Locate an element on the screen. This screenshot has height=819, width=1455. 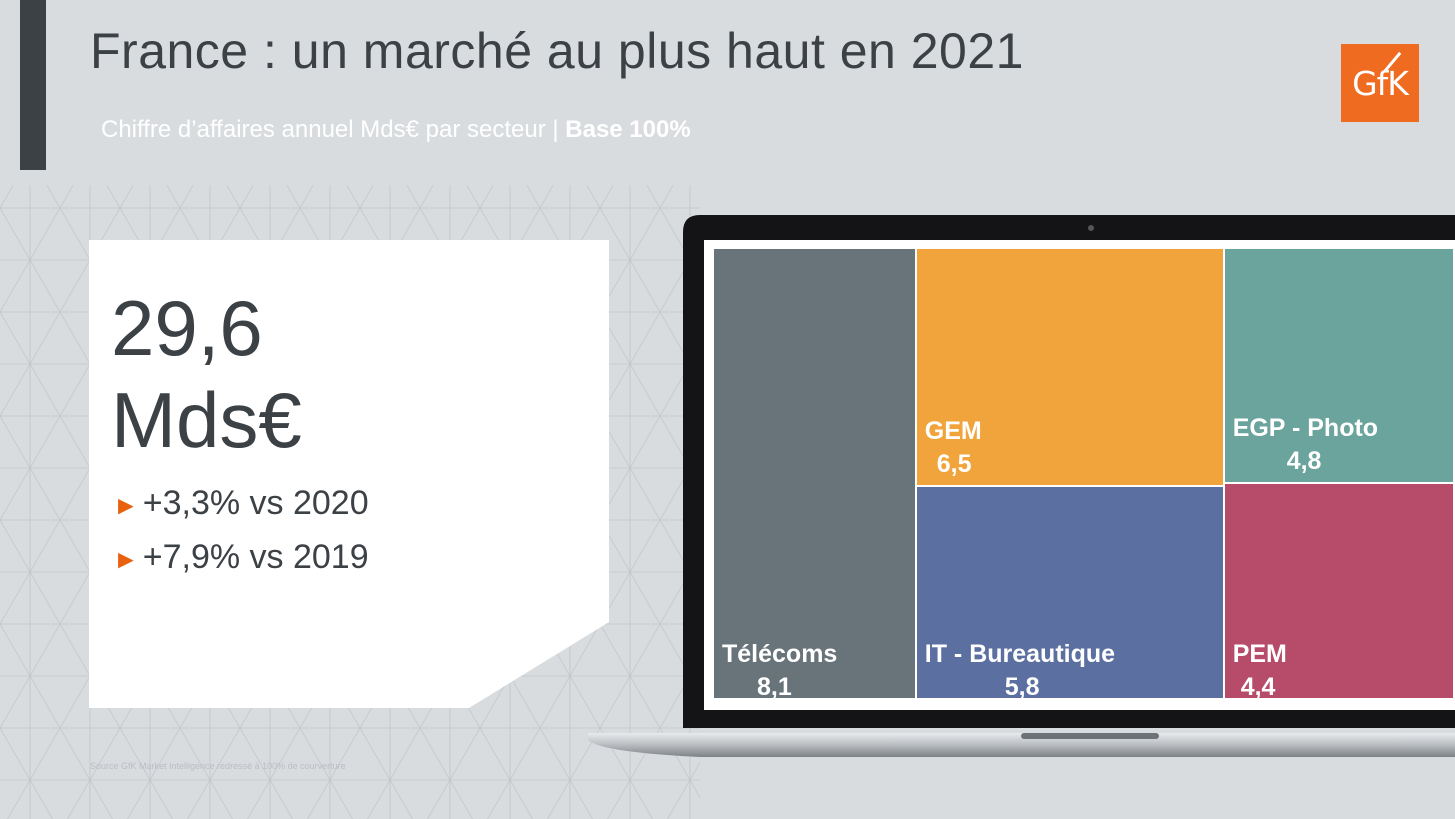
treemap-label: EGP - Photo is located at coordinates (1305, 428).